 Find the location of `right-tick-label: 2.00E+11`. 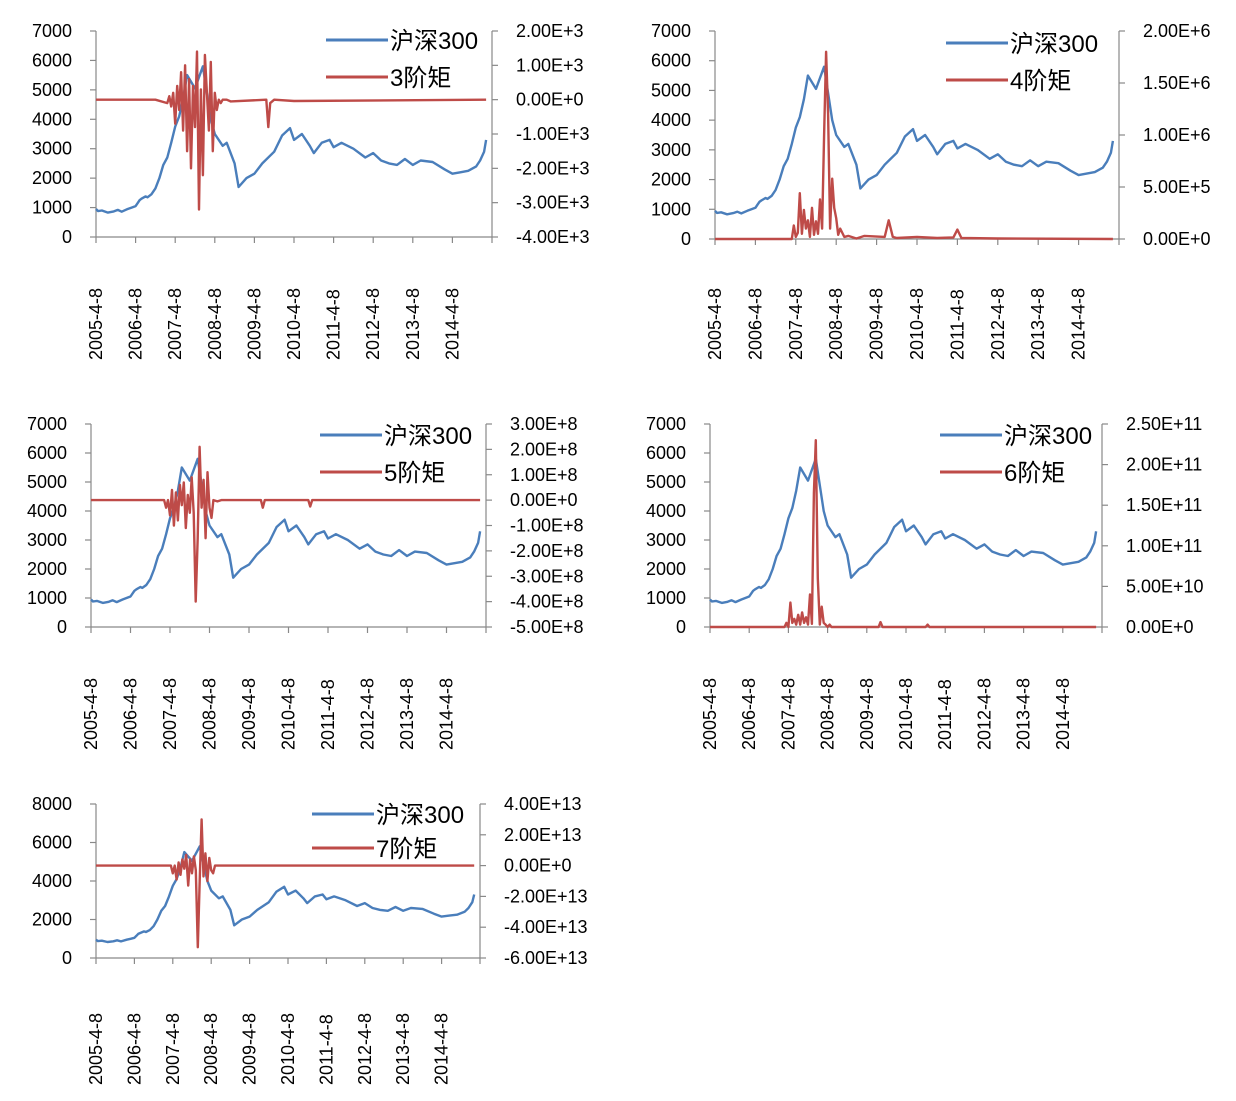

right-tick-label: 2.00E+11 is located at coordinates (1164, 465).